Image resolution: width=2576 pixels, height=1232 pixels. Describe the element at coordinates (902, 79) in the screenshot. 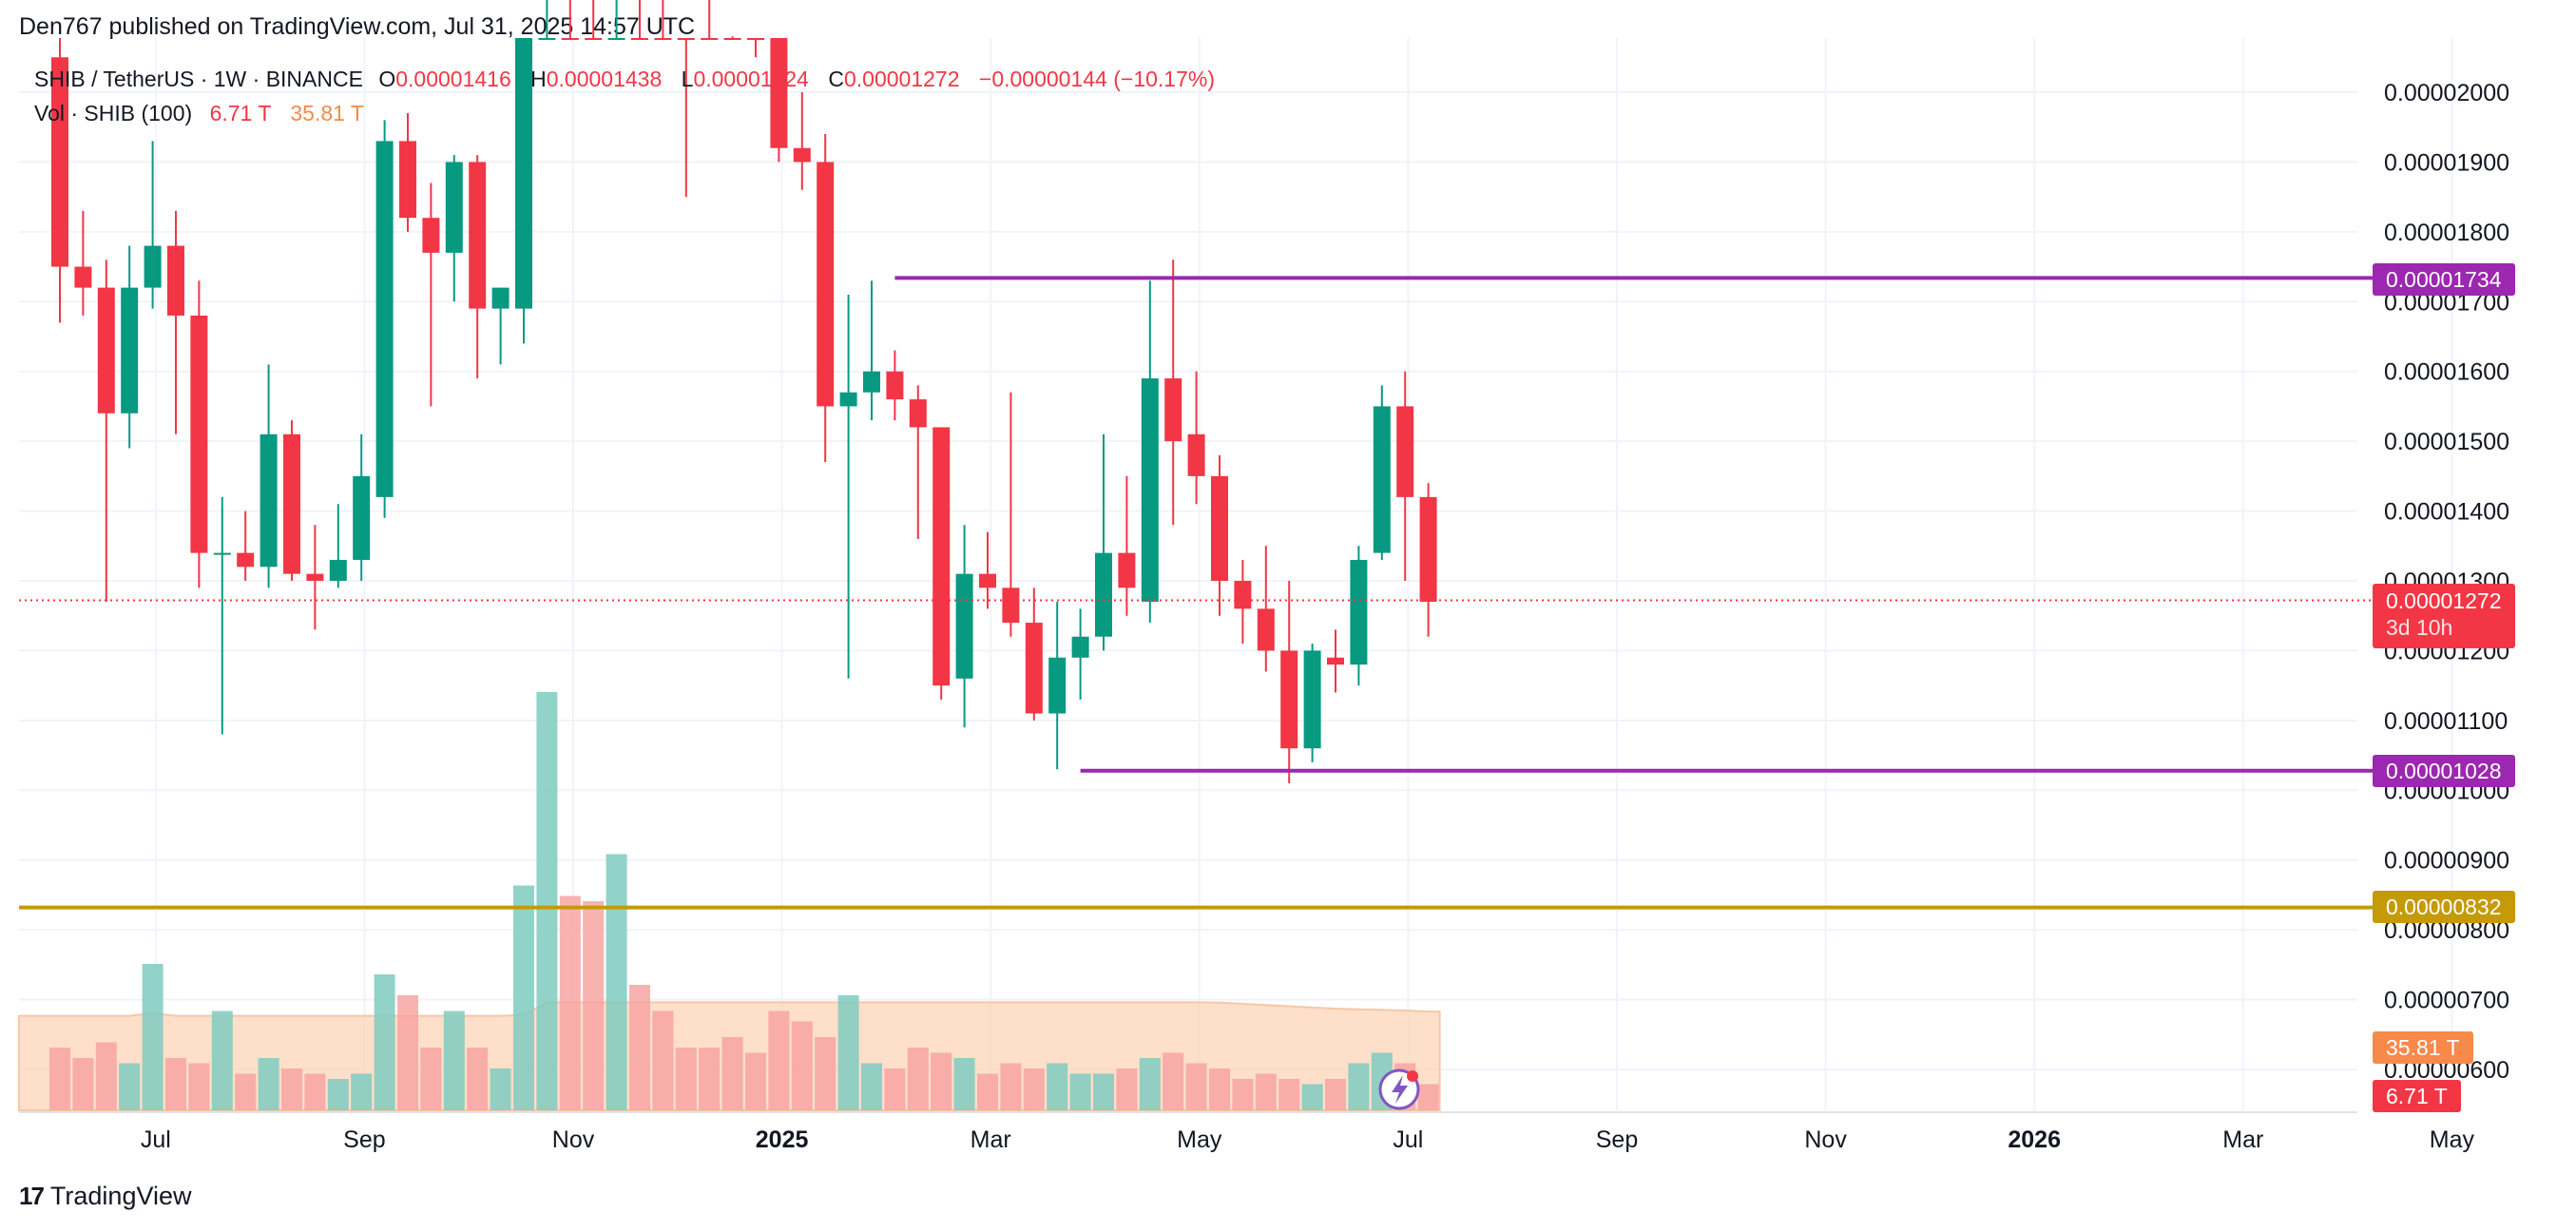

I see `legend-c-value: 0.00001272` at that location.